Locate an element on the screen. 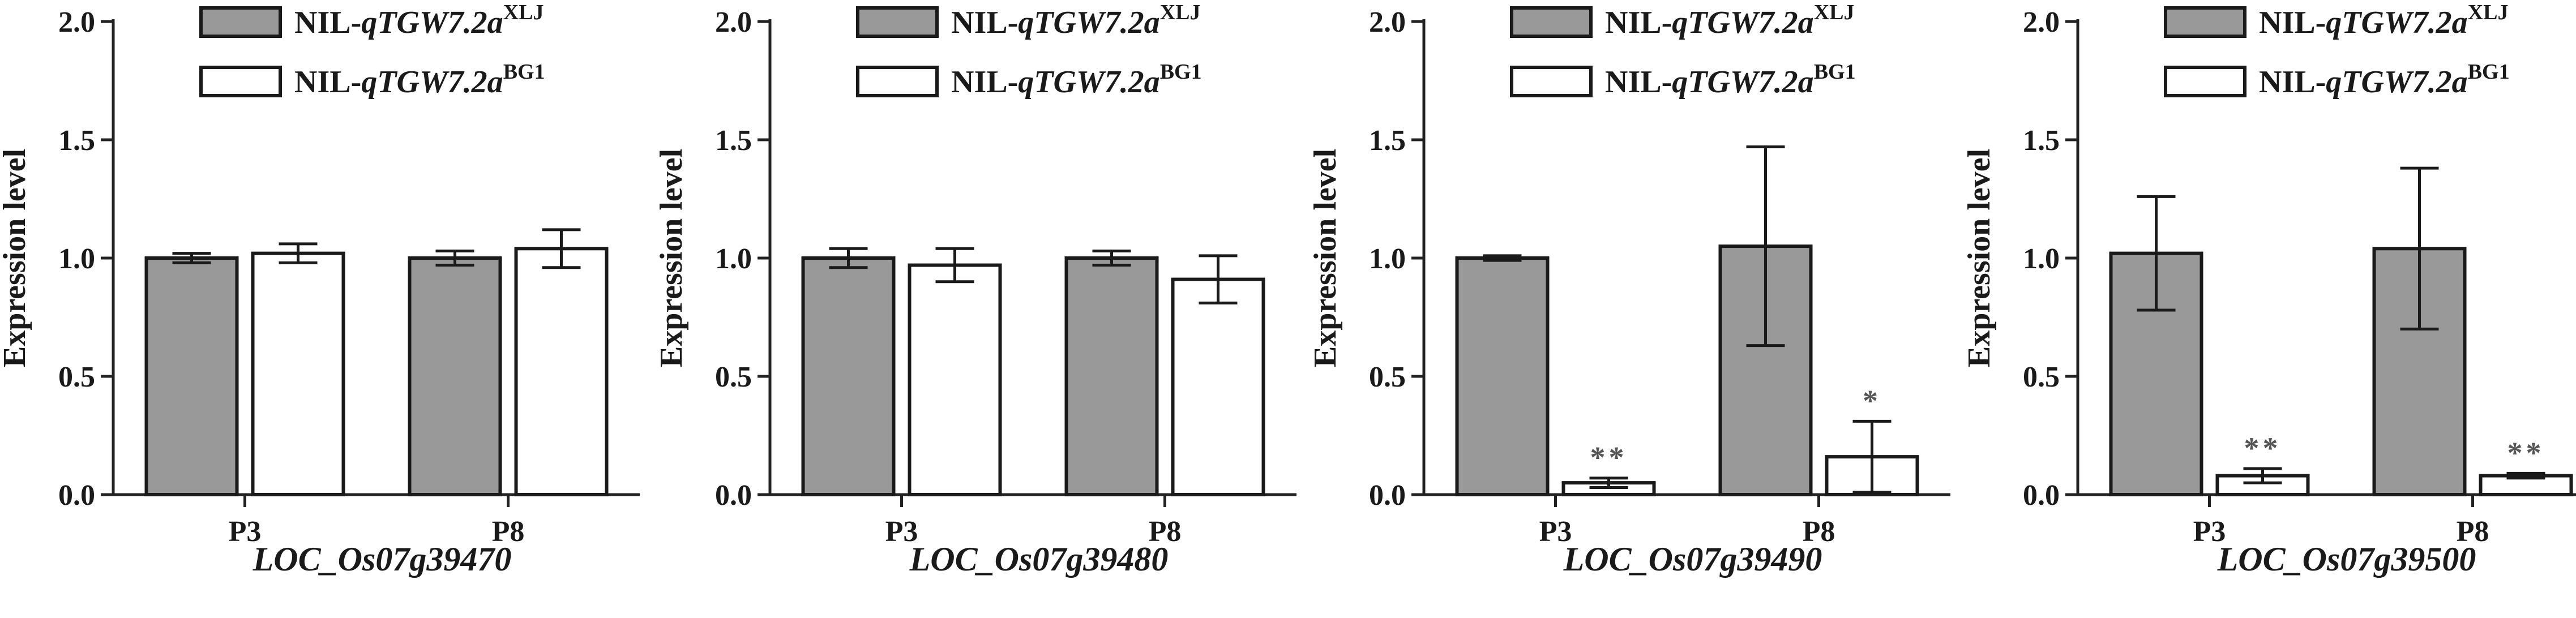  gene-name-label: LOC_Os07g39480 is located at coordinates (1039, 559).